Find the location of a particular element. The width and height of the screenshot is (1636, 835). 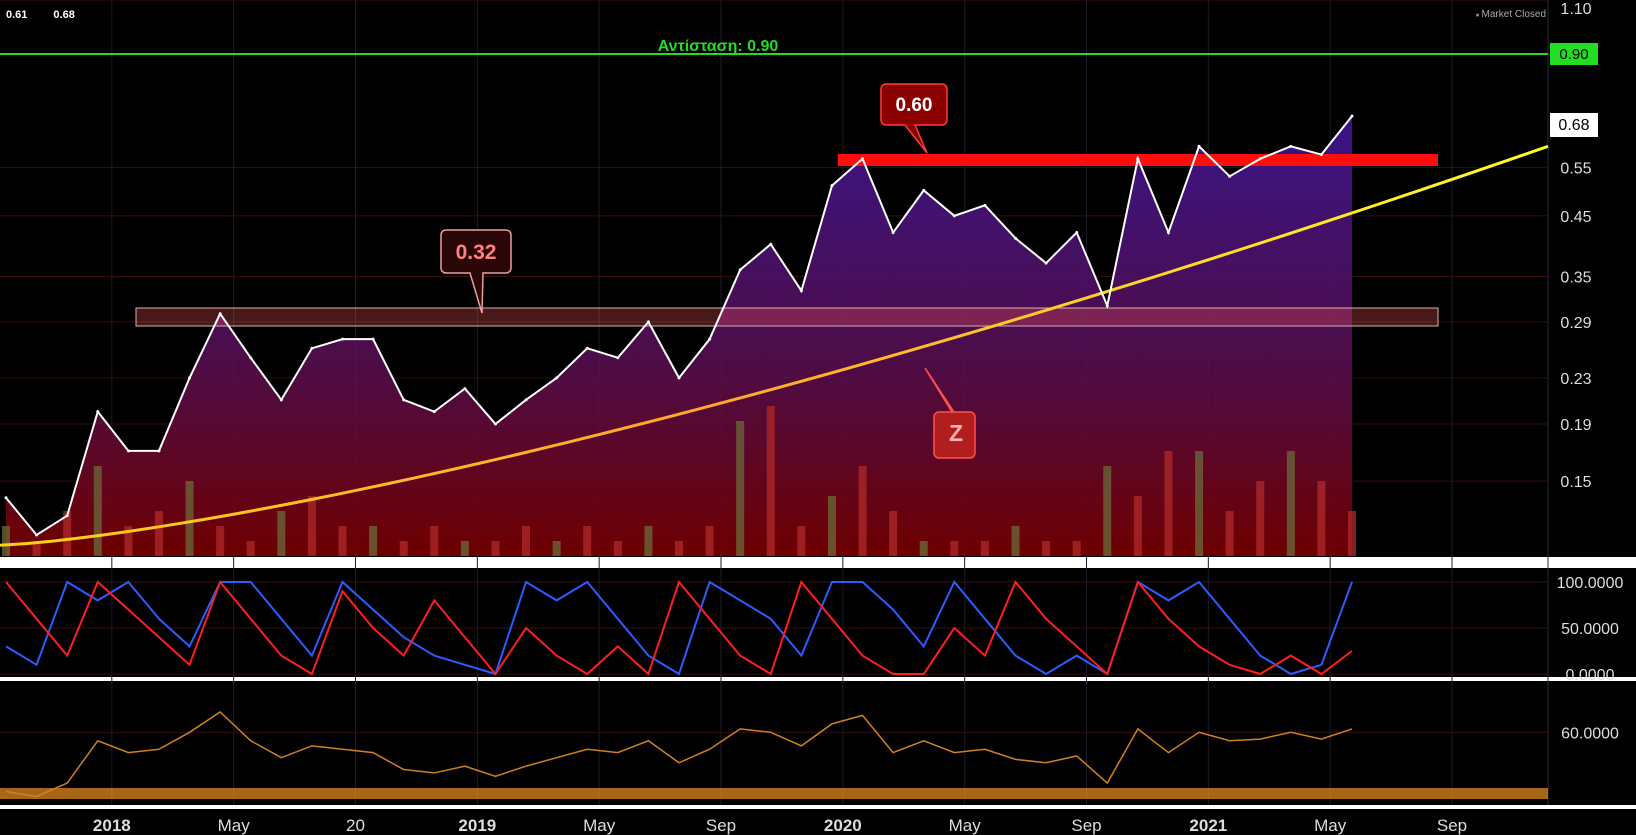

stochastic-axis-labels: 100.0000 50.0000 0.0000 is located at coordinates (1590, 629).